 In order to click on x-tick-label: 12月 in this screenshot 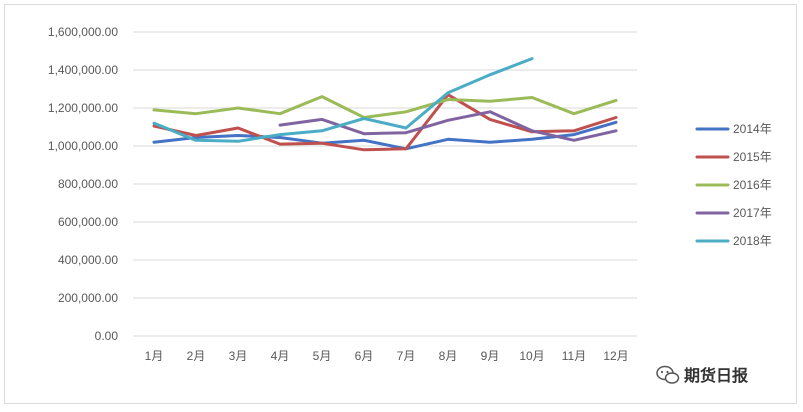, I will do `click(615, 356)`.